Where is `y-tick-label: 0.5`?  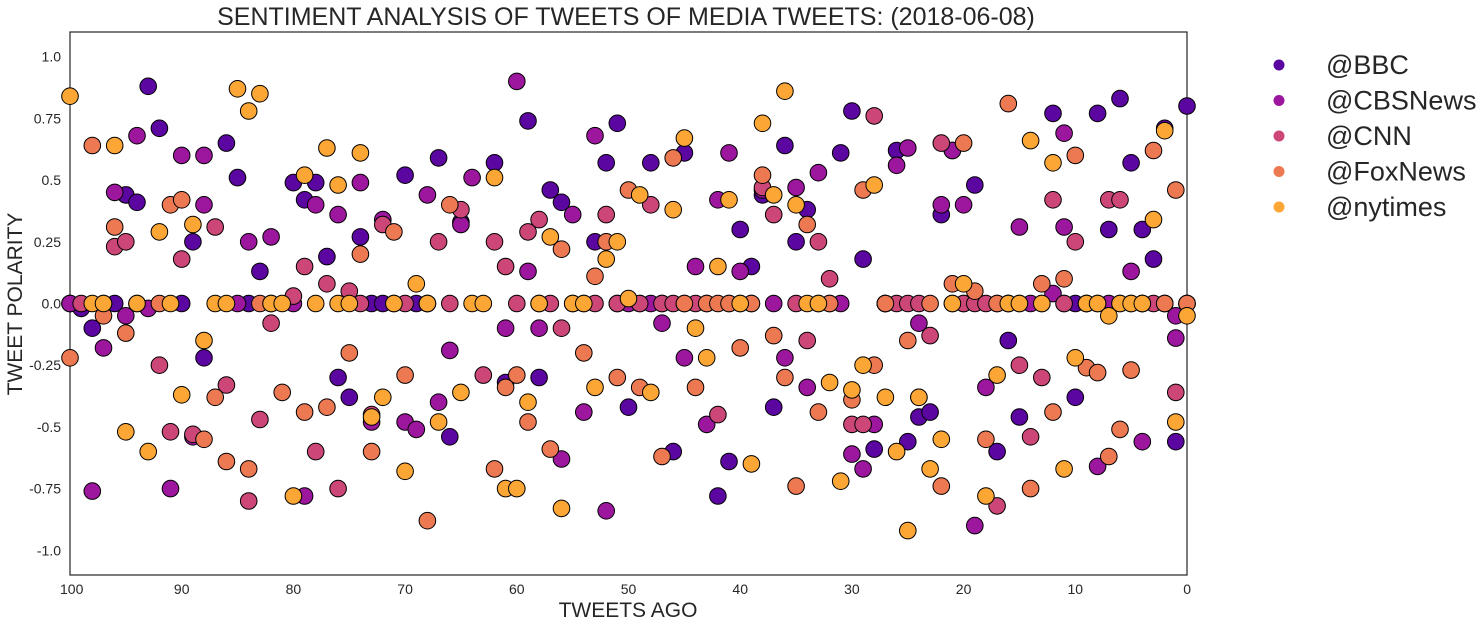
y-tick-label: 0.5 is located at coordinates (52, 180).